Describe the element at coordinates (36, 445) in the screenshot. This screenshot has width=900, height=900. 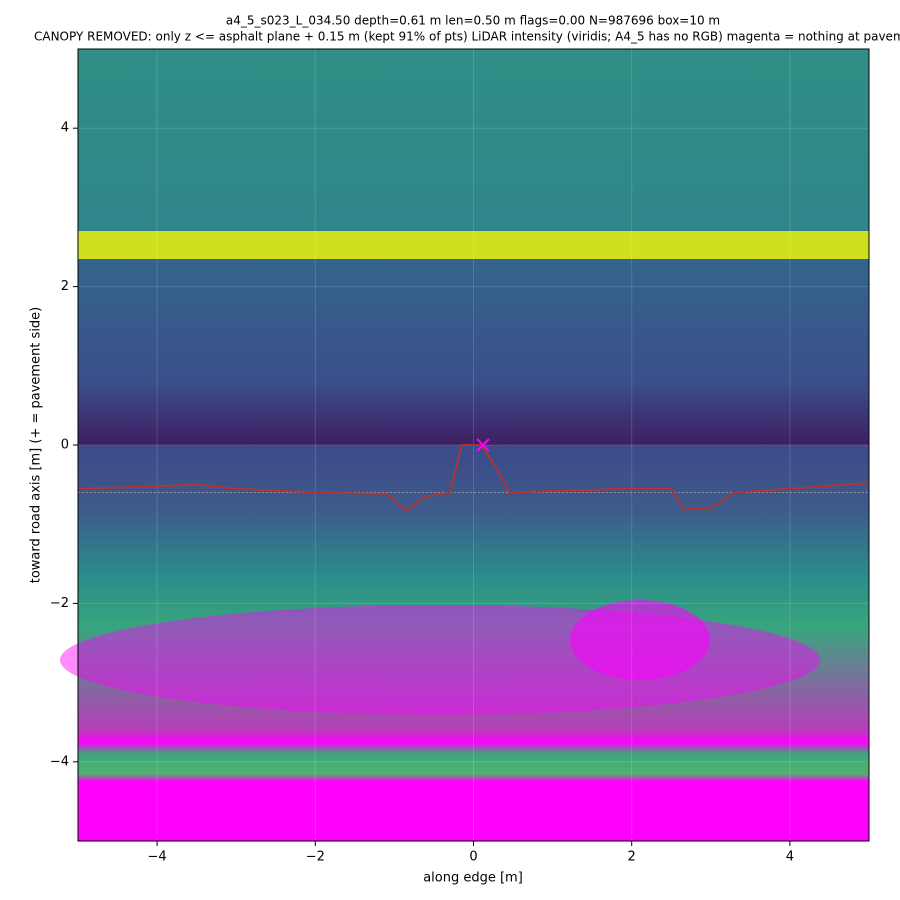
I see `y-axis-label: toward road axis [m] (+ = pavement side)` at that location.